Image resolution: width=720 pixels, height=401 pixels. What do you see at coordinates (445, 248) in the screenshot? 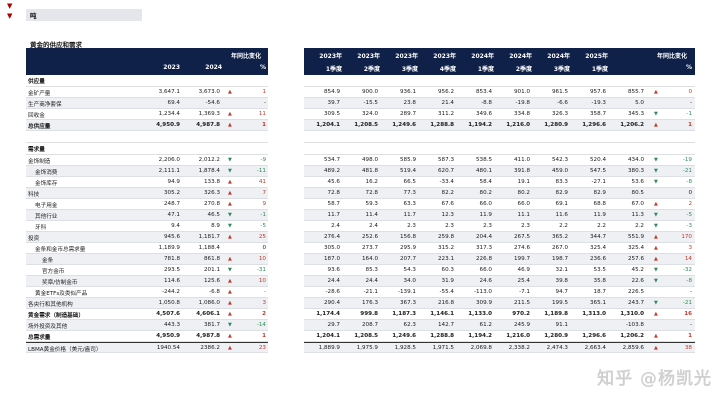
I see `cell-quarter-value: 315.2` at bounding box center [445, 248].